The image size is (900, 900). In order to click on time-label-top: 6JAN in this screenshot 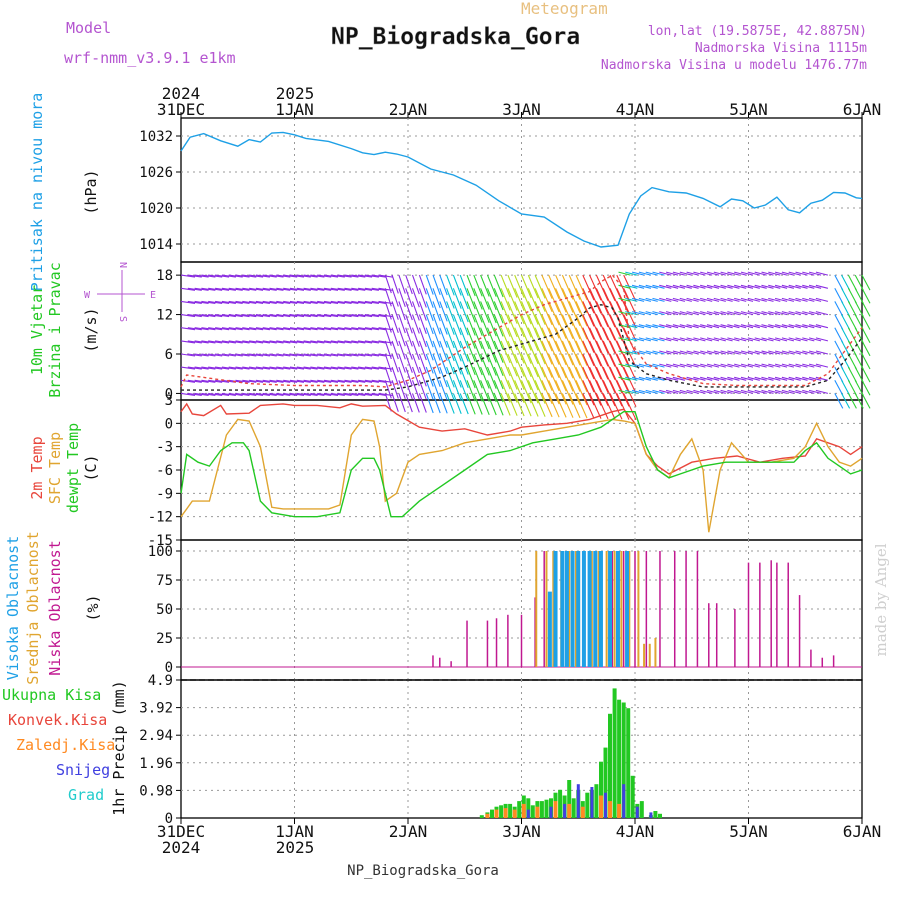, I will do `click(862, 109)`.